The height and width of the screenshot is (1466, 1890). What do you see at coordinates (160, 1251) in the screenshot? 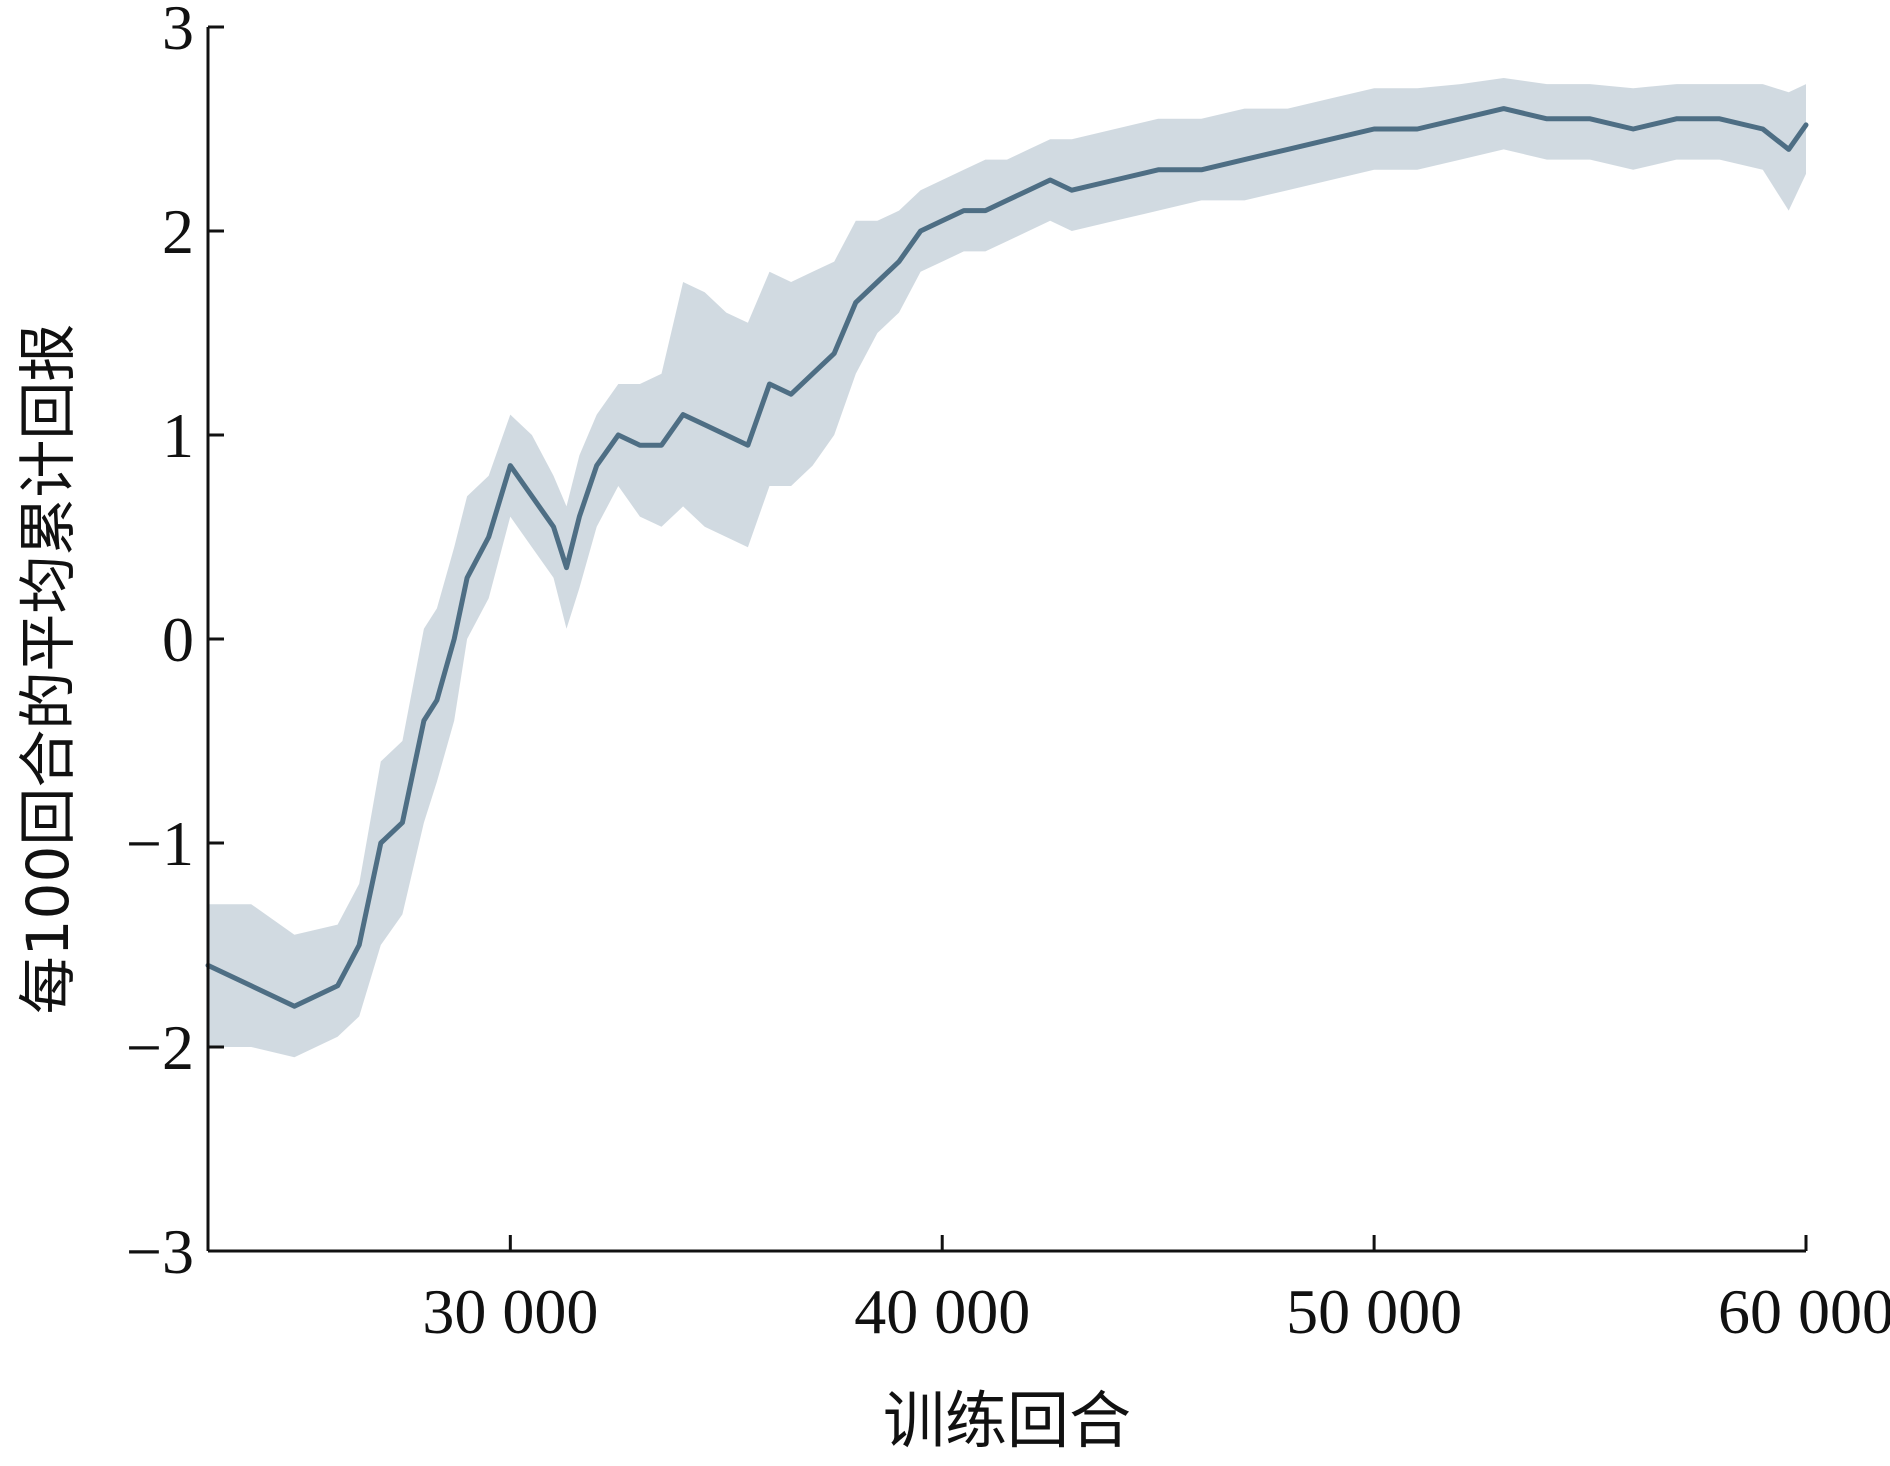
I see `y-tick-label: −3` at bounding box center [160, 1251].